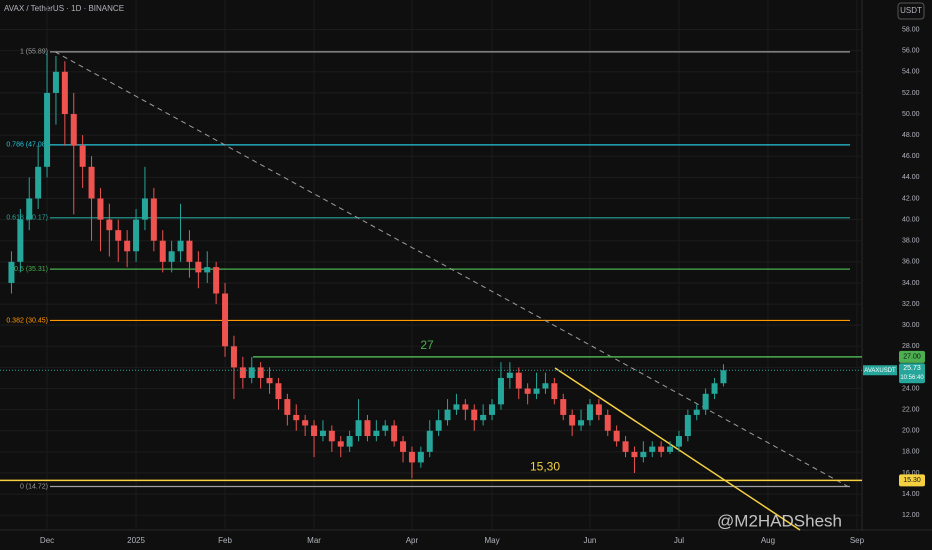  I want to click on y-tick-label: 22.00, so click(911, 409).